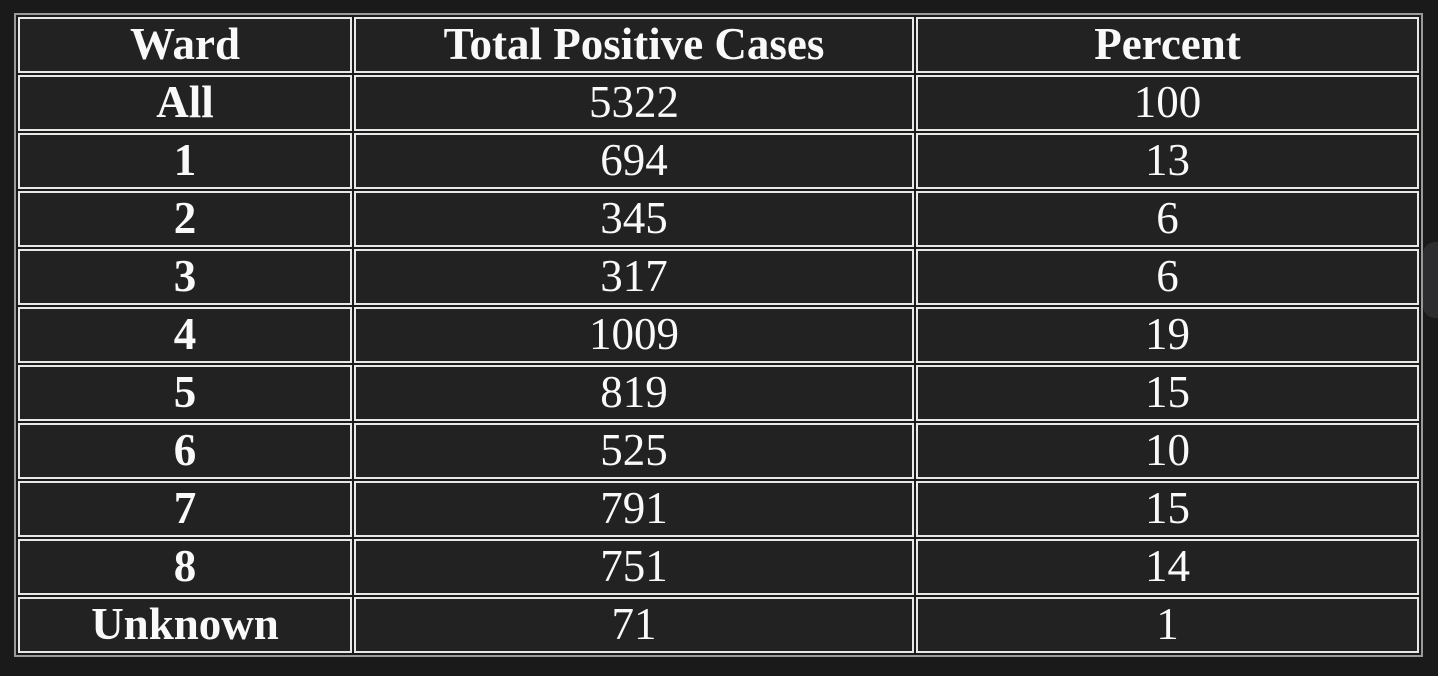 This screenshot has height=676, width=1438. Describe the element at coordinates (634, 103) in the screenshot. I see `table-cell-cases: 5322` at that location.